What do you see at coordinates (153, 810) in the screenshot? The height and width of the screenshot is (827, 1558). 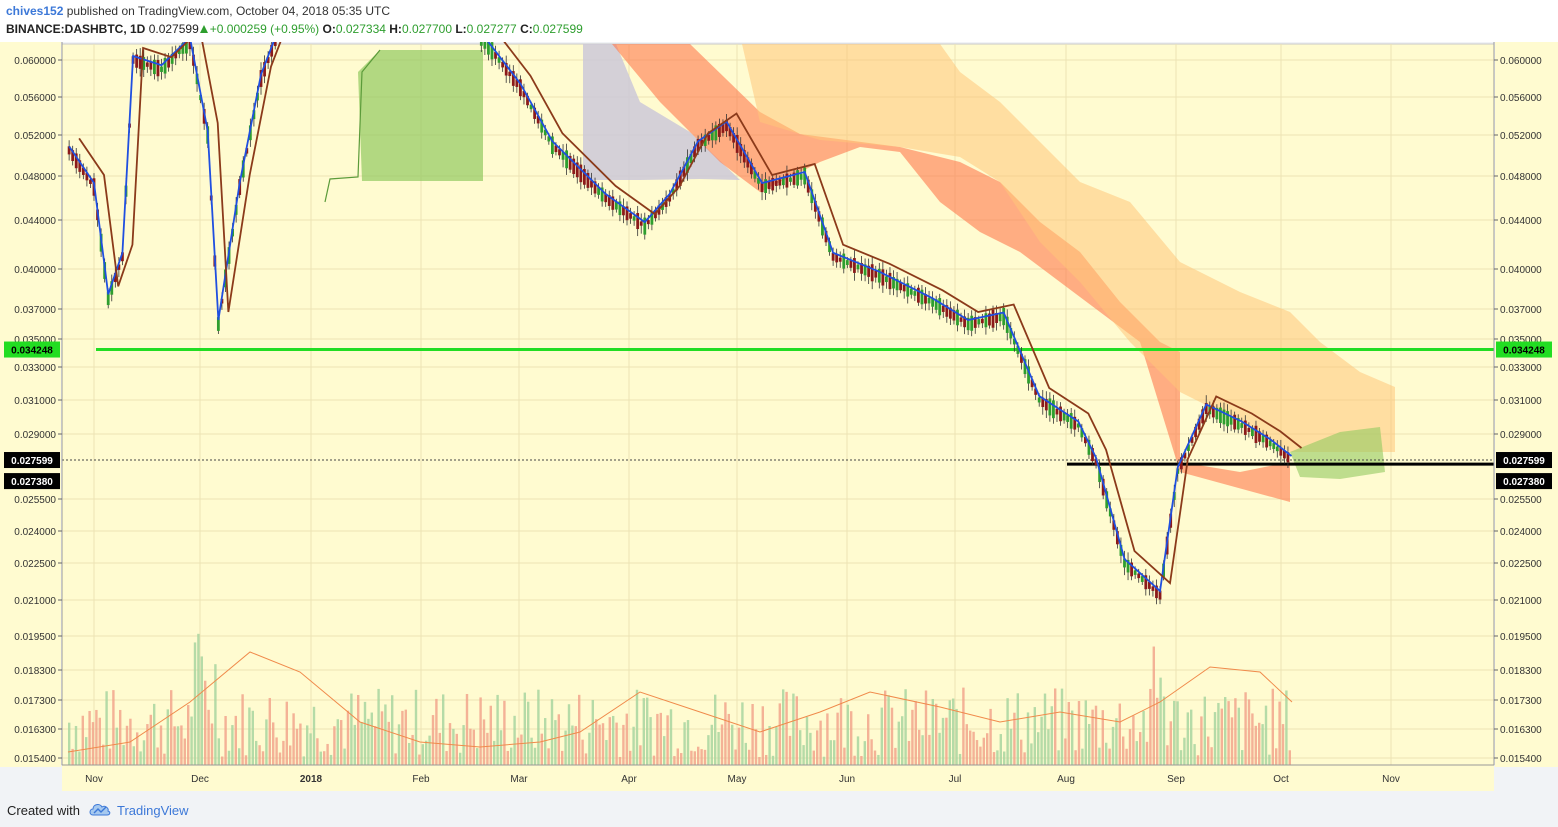 I see `tradingview-link: TradingView` at bounding box center [153, 810].